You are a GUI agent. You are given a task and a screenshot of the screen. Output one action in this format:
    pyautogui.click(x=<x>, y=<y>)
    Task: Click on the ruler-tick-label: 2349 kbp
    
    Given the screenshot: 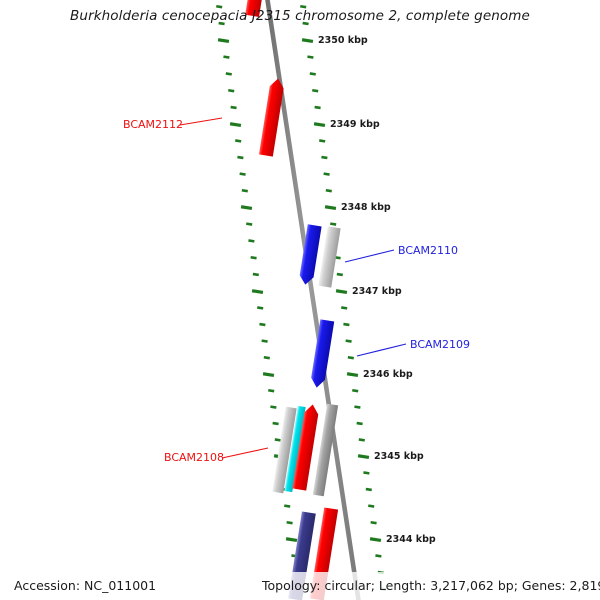 What is the action you would take?
    pyautogui.click(x=355, y=124)
    